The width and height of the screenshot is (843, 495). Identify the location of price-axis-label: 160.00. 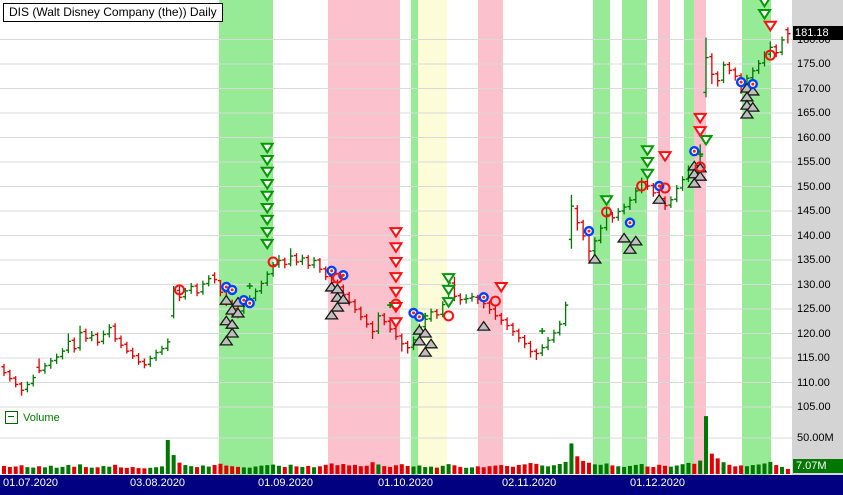
(814, 137).